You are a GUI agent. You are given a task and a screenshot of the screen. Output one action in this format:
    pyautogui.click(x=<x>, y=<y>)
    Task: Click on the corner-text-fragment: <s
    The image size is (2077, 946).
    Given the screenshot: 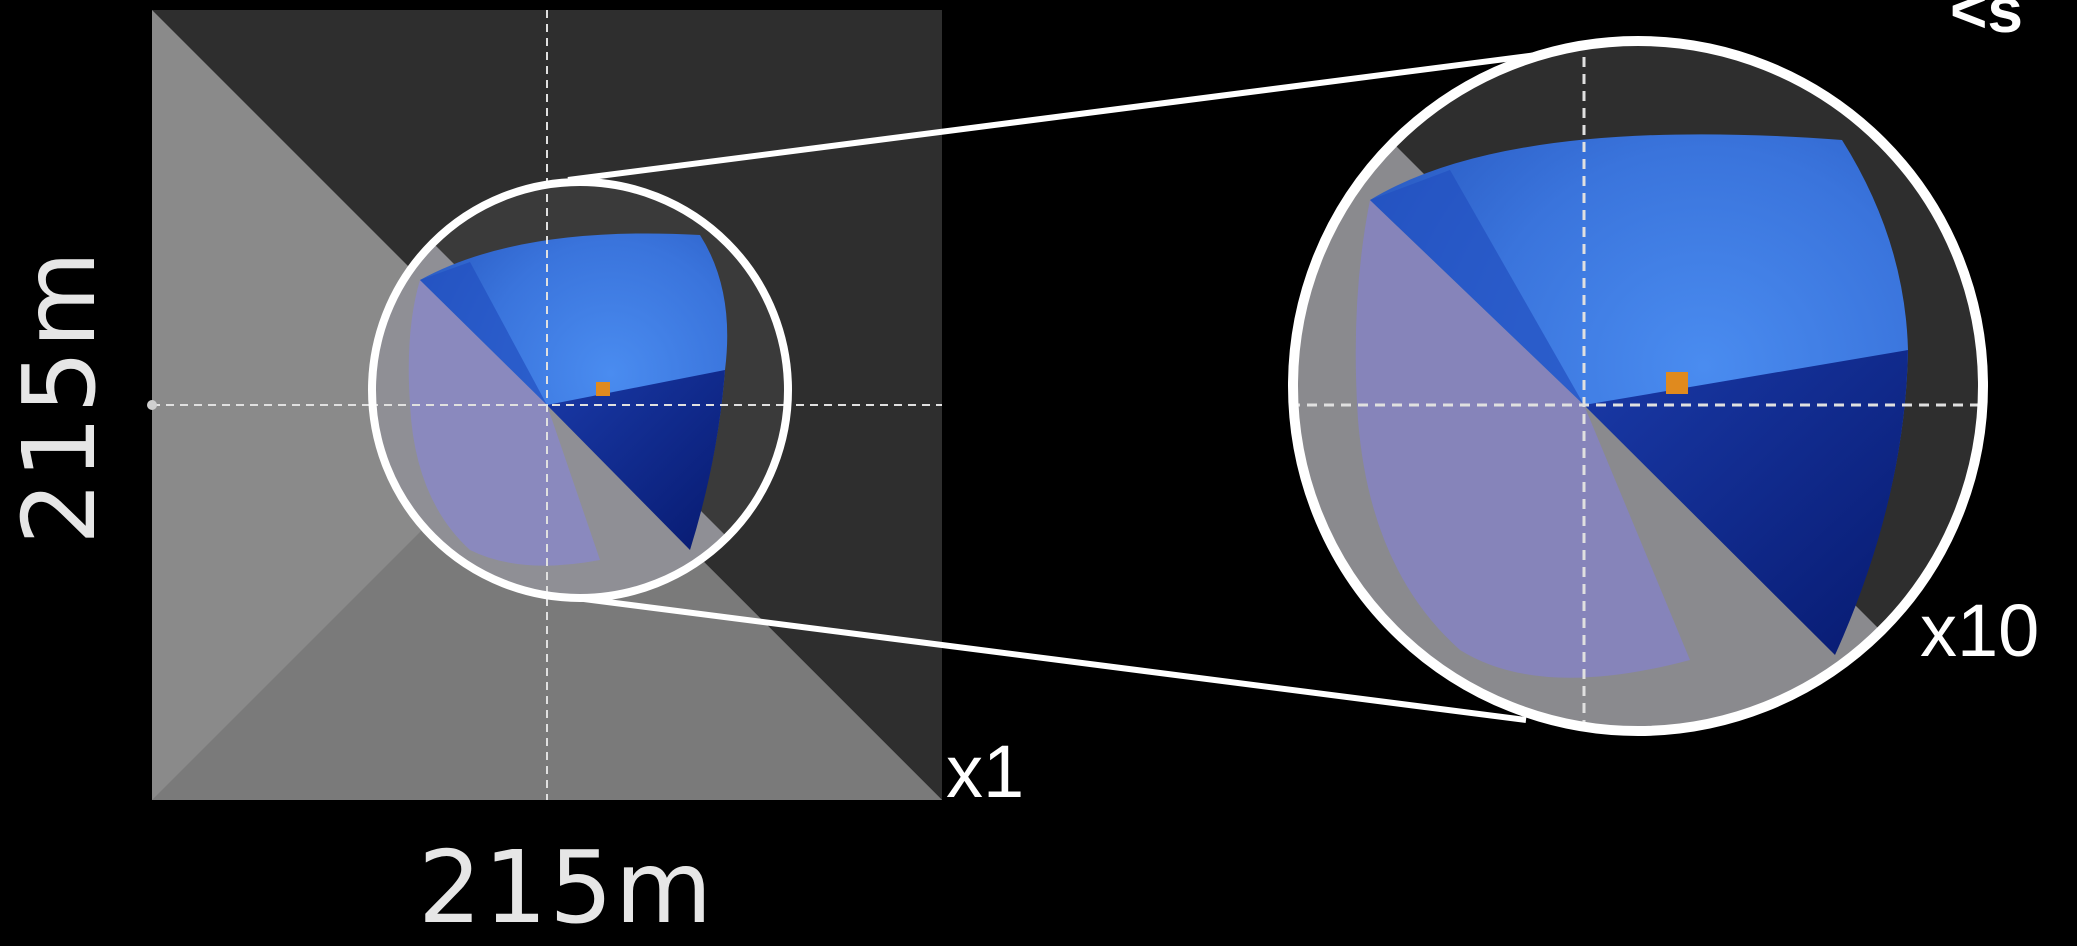 What is the action you would take?
    pyautogui.click(x=1986, y=23)
    